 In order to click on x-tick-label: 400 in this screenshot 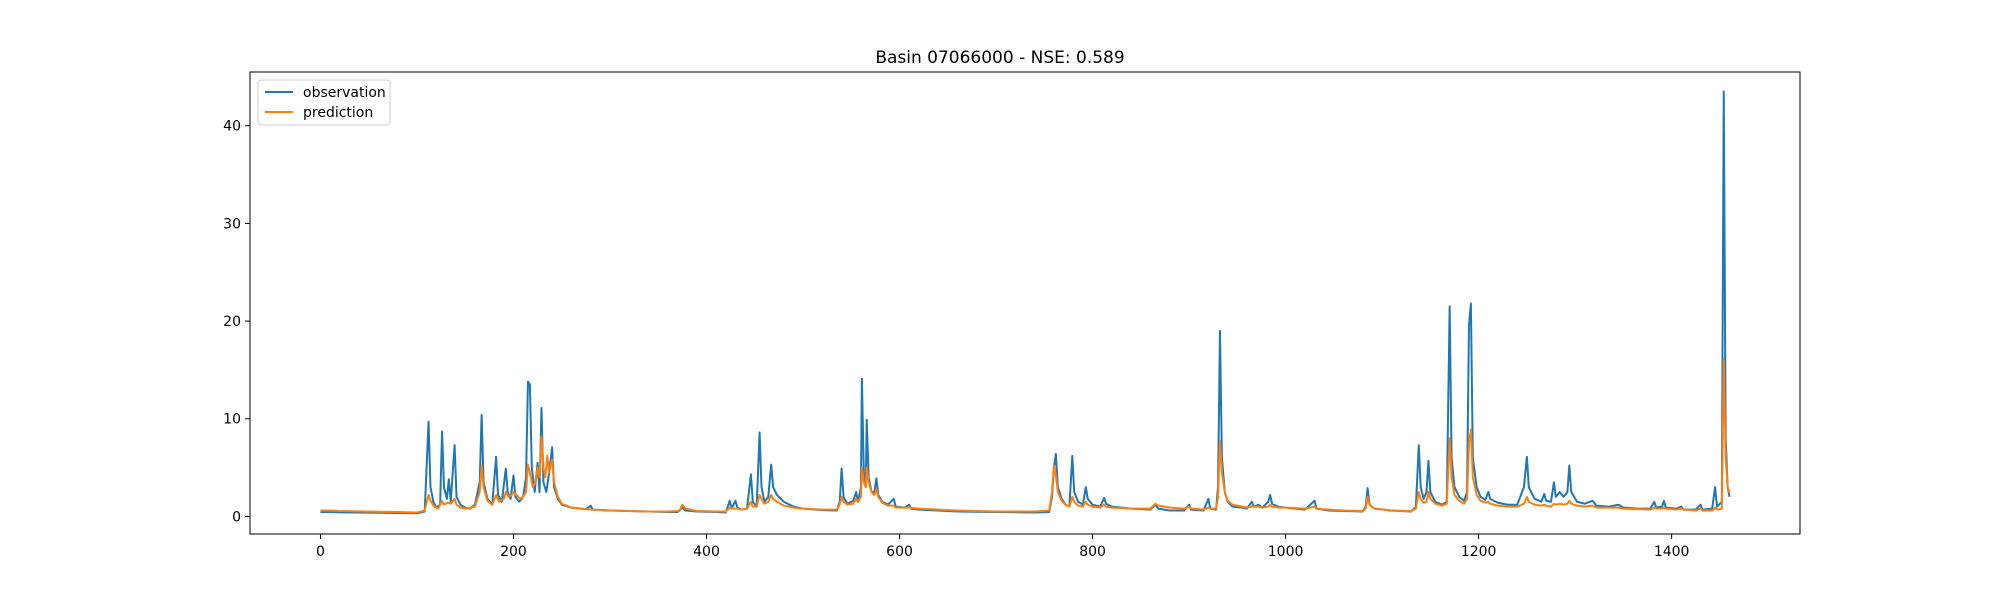, I will do `click(706, 552)`.